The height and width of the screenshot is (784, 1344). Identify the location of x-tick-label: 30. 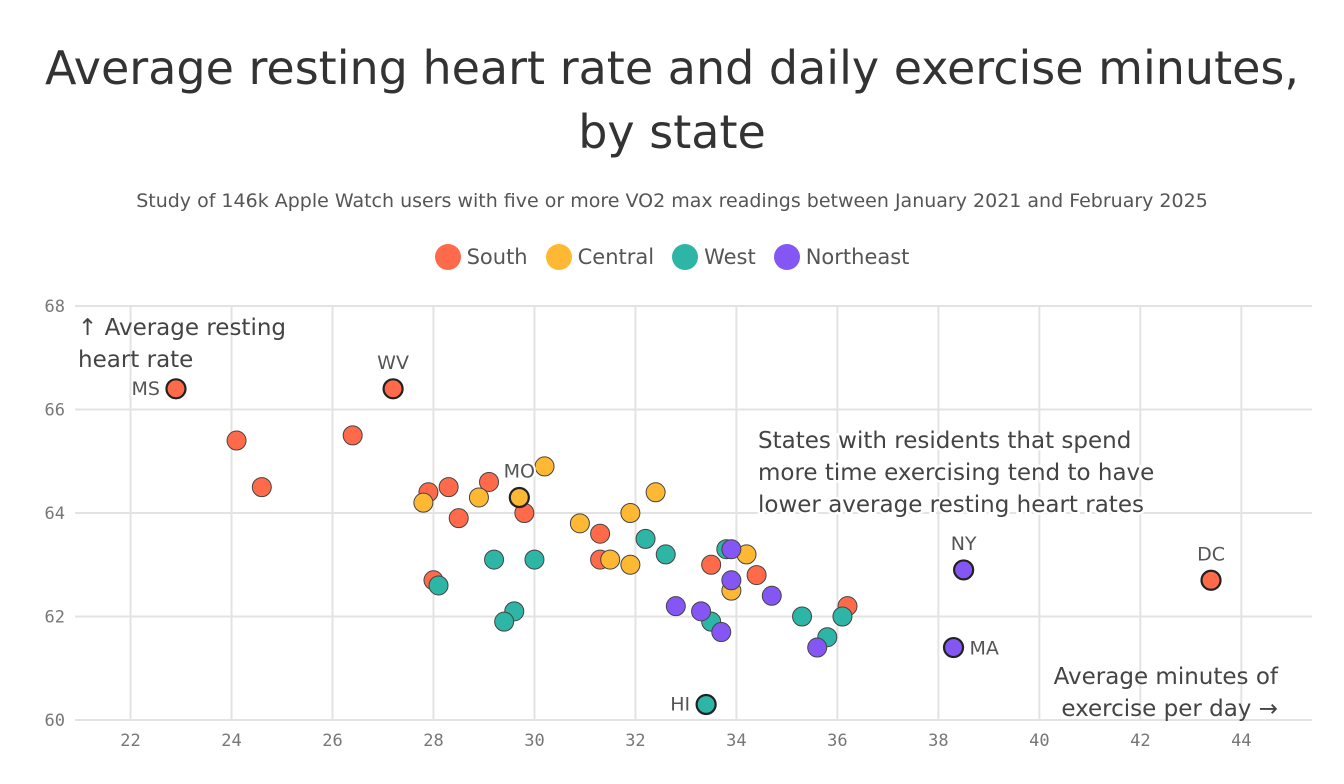
(534, 741).